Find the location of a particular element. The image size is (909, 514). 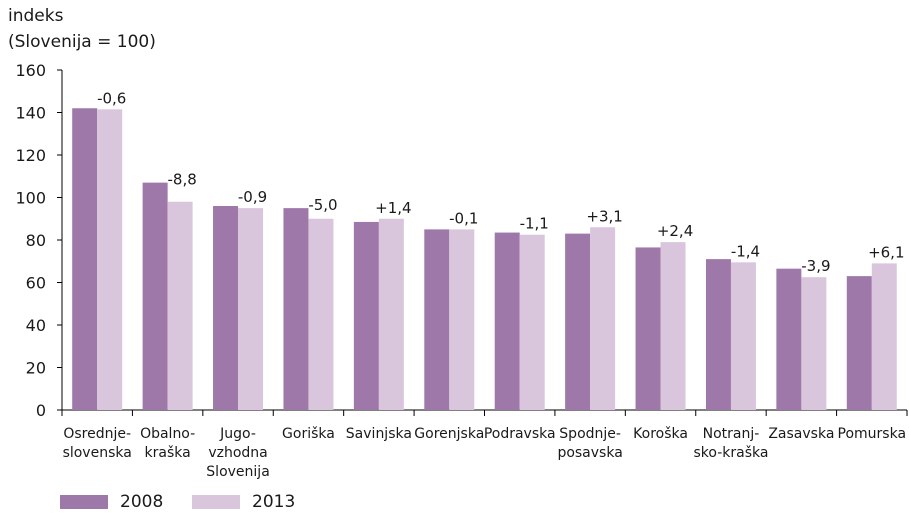

x-tick-label: Spodnje- is located at coordinates (590, 434).